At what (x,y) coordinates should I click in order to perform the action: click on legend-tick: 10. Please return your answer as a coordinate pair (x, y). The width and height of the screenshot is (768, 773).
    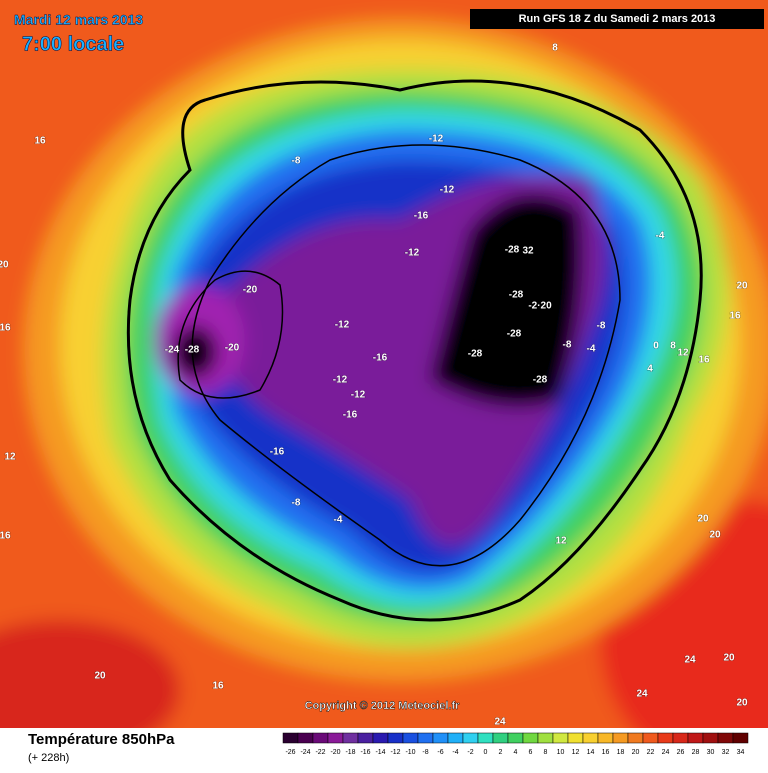
    Looking at the image, I should click on (561, 752).